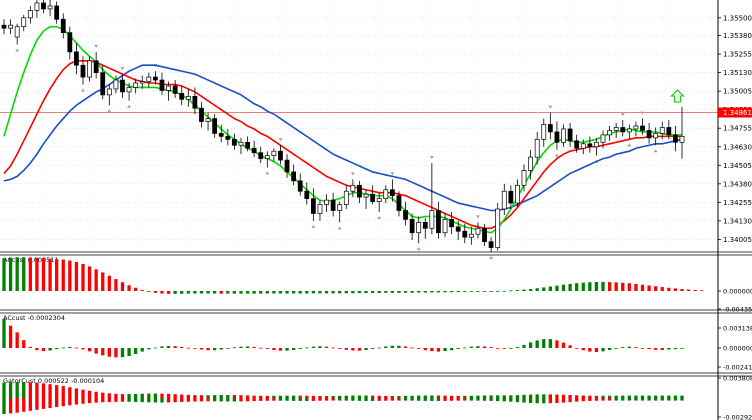 This screenshot has width=752, height=420. What do you see at coordinates (677, 96) in the screenshot?
I see `buy-arrow-icon` at bounding box center [677, 96].